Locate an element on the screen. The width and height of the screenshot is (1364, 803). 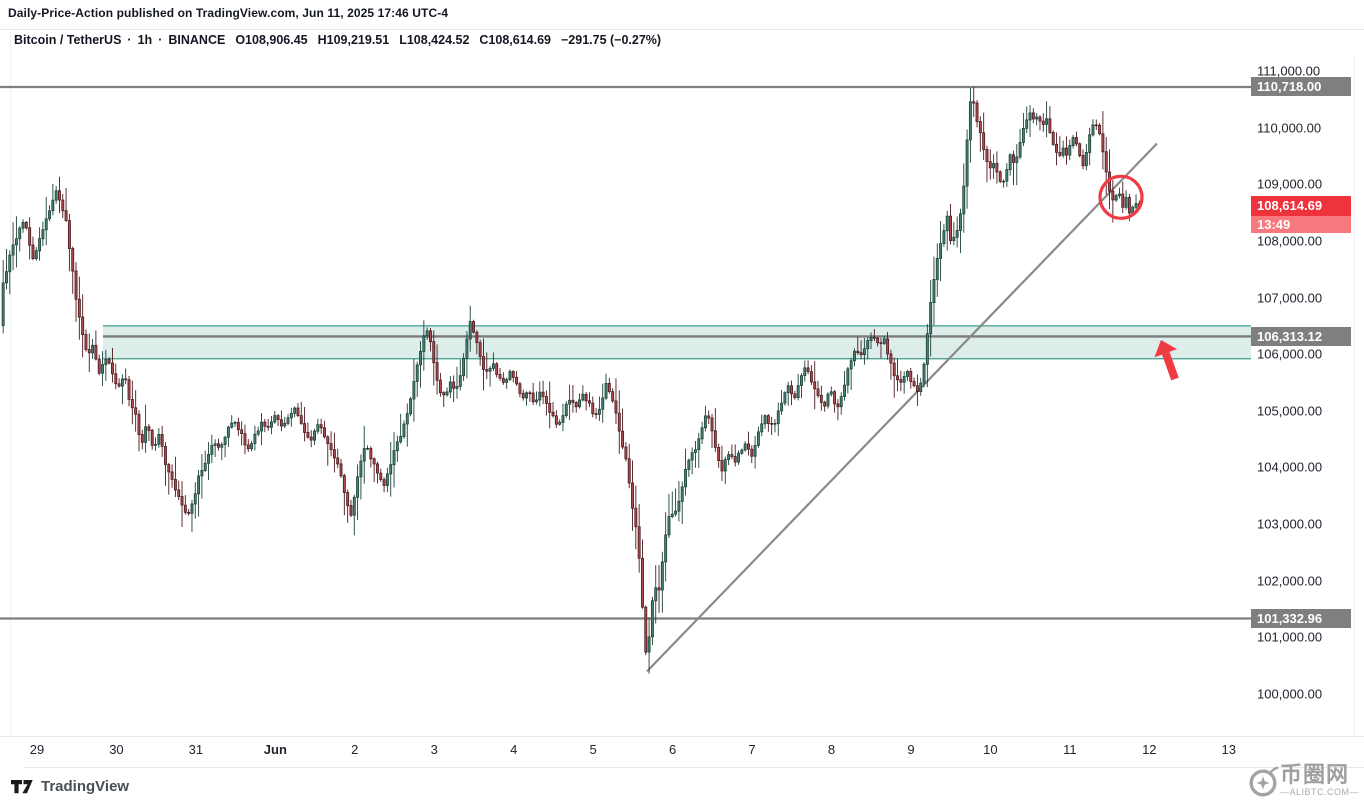
last-price-badge: 108,614.69 is located at coordinates (1301, 206).